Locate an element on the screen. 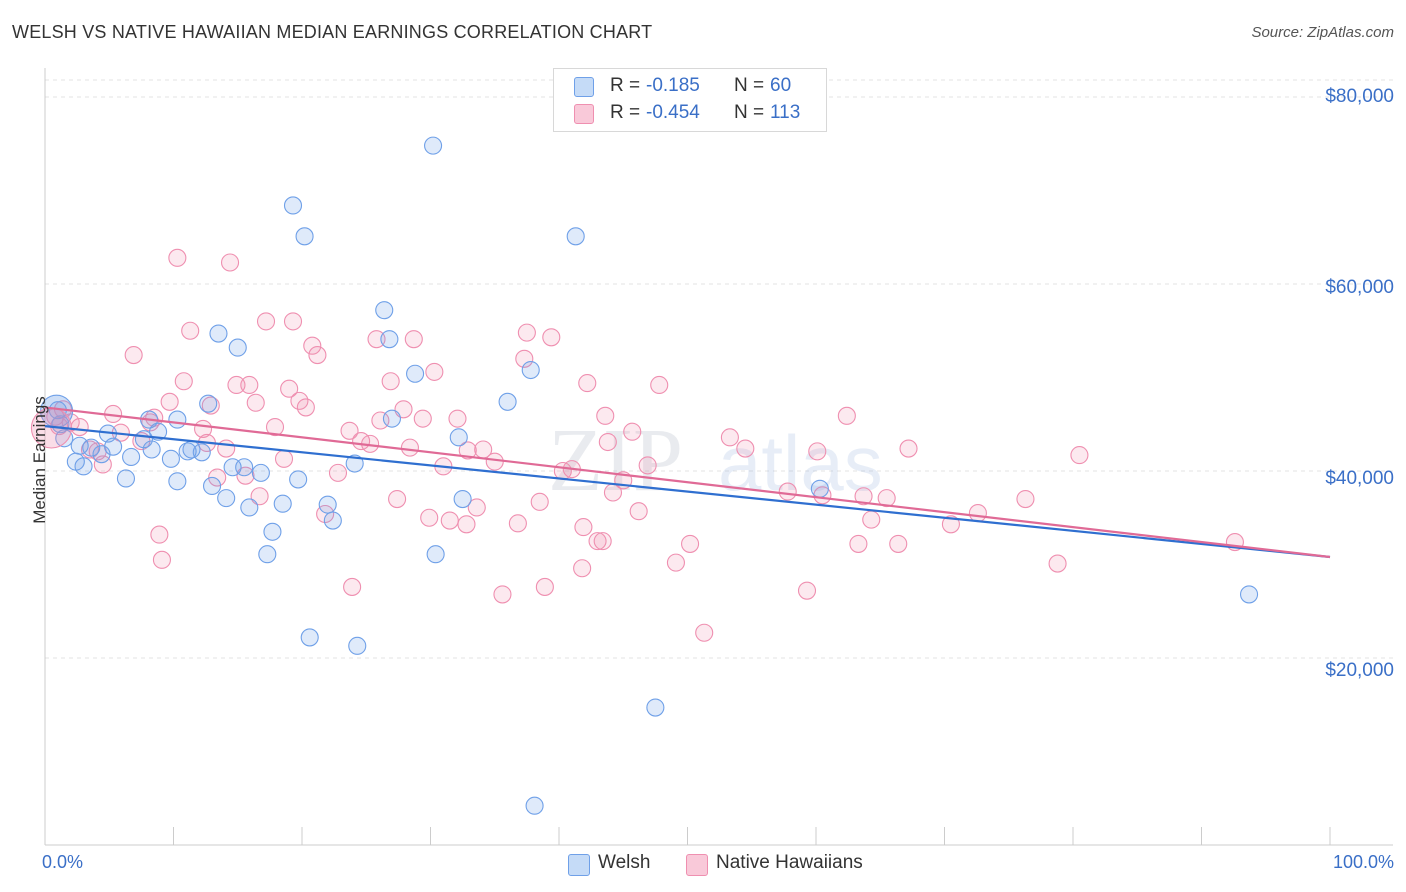  r-value: -0.454 is located at coordinates (673, 112).